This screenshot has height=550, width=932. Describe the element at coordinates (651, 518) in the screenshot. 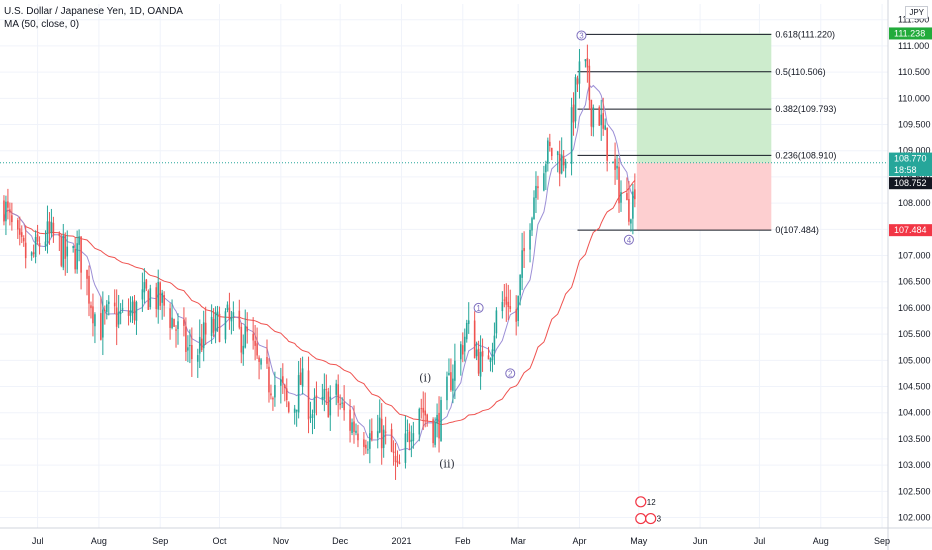

I see `event-marker` at that location.